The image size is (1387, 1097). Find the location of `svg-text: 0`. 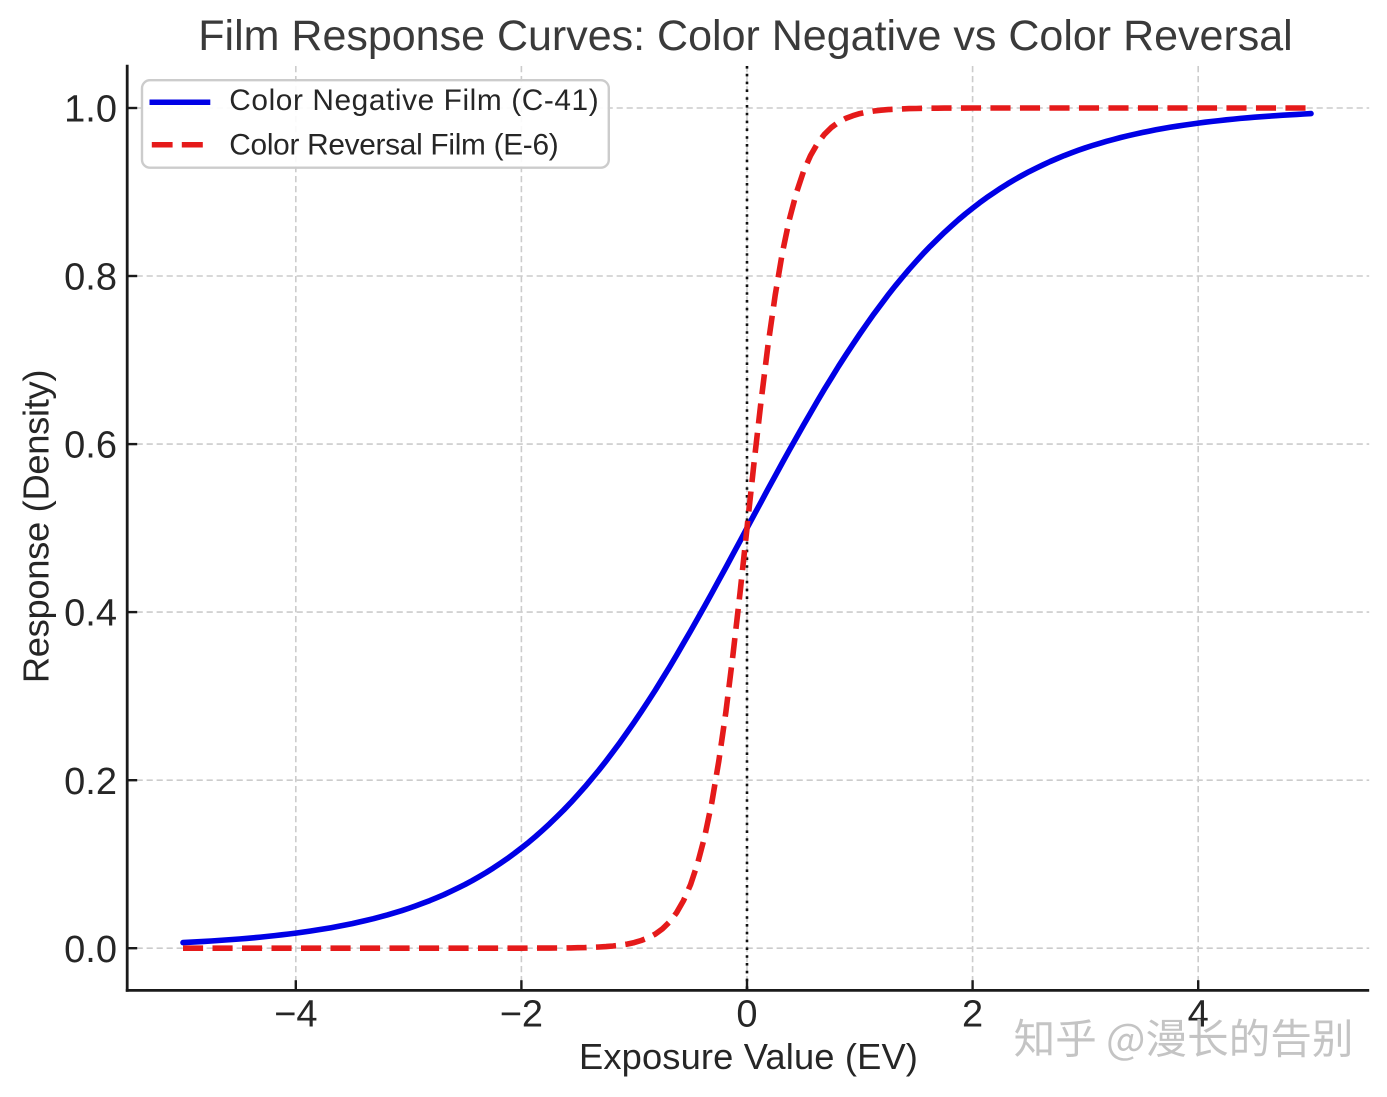

svg-text: 0 is located at coordinates (746, 1015).